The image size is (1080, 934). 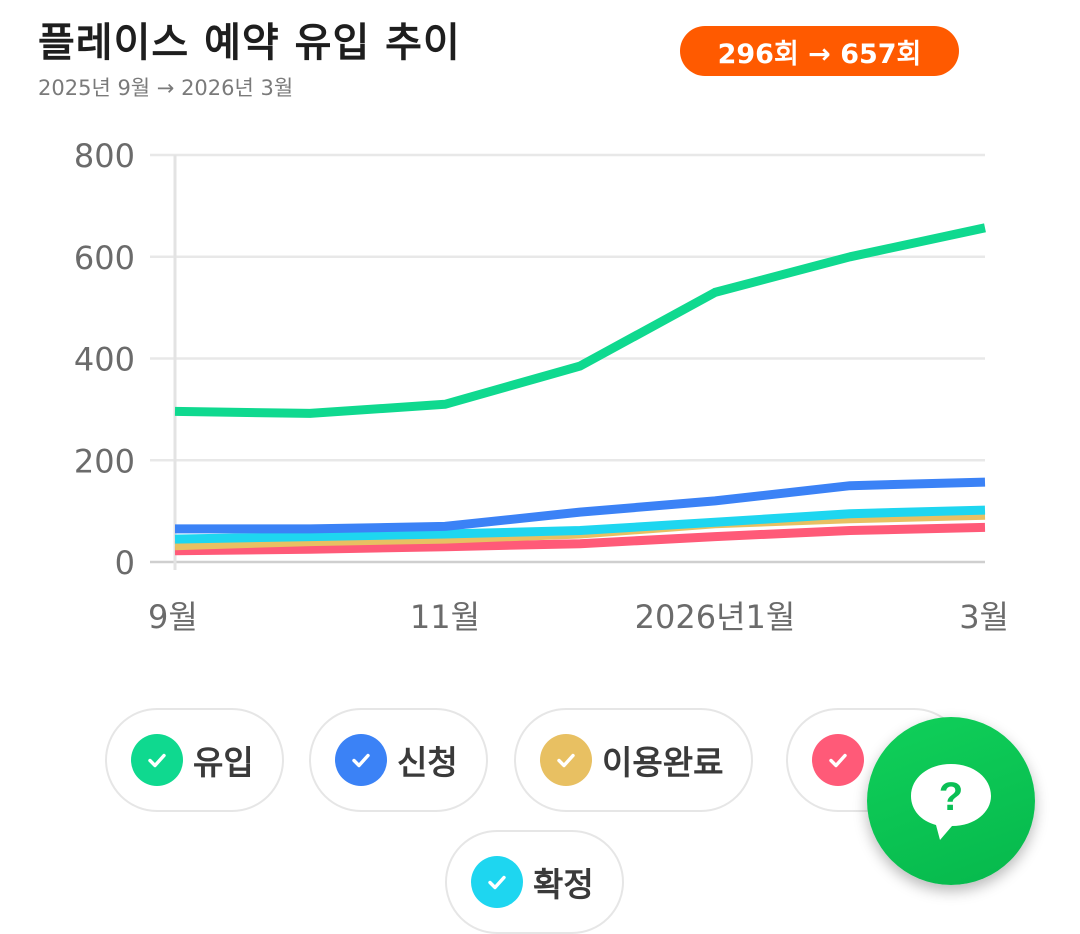 What do you see at coordinates (104, 461) in the screenshot?
I see `y-tick-label: 200` at bounding box center [104, 461].